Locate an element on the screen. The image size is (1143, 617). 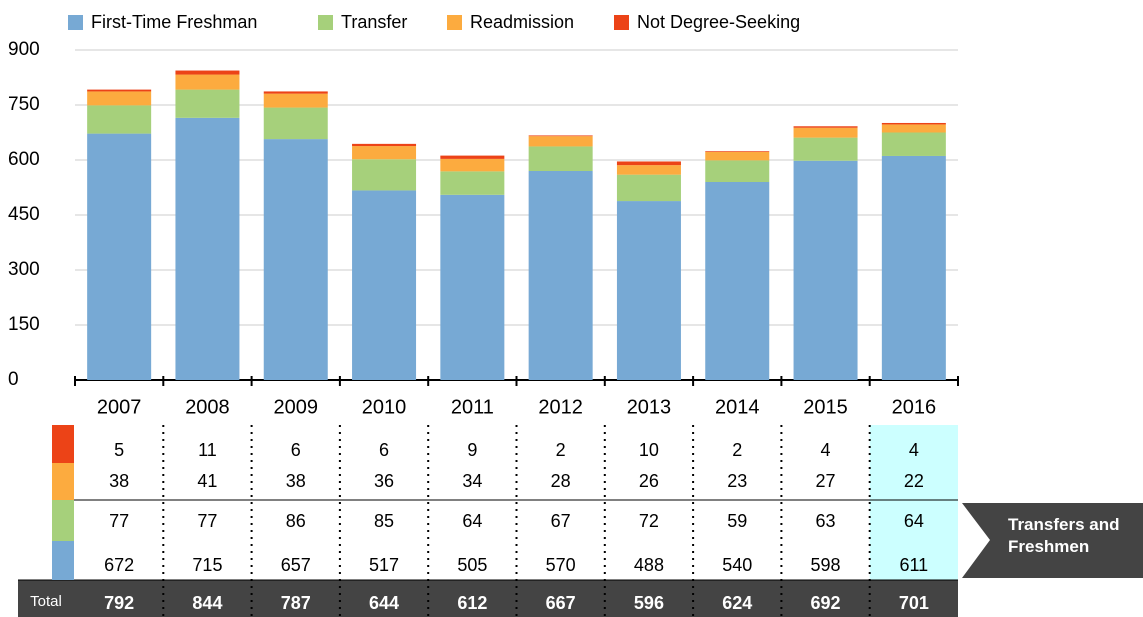
table-value: 34 is located at coordinates (472, 481).